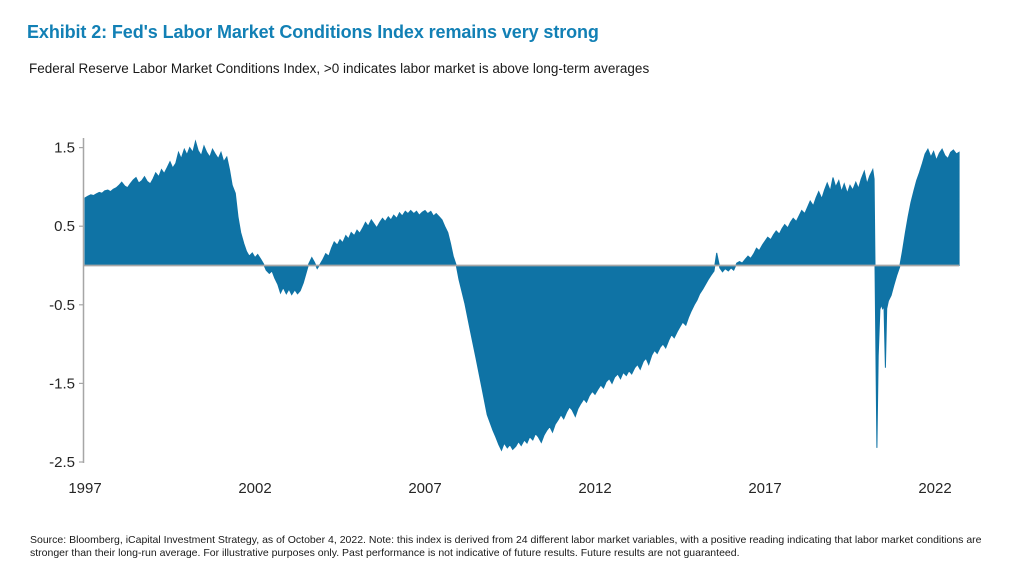  Describe the element at coordinates (62, 305) in the screenshot. I see `y-tick-label: -0.5` at that location.